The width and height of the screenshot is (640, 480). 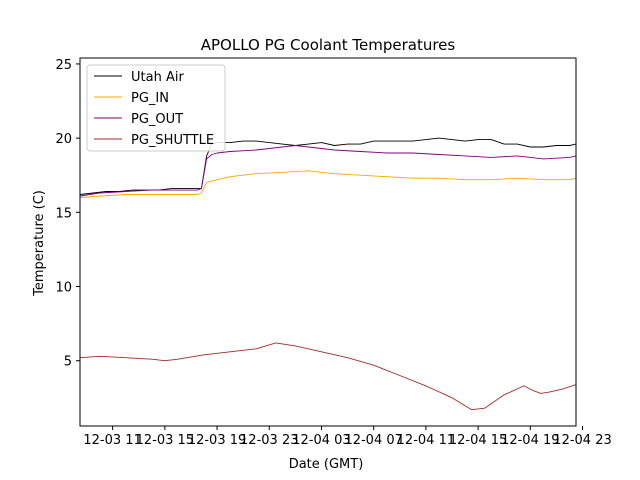 What do you see at coordinates (165, 440) in the screenshot?
I see `x-tick-label: 12-03 15` at bounding box center [165, 440].